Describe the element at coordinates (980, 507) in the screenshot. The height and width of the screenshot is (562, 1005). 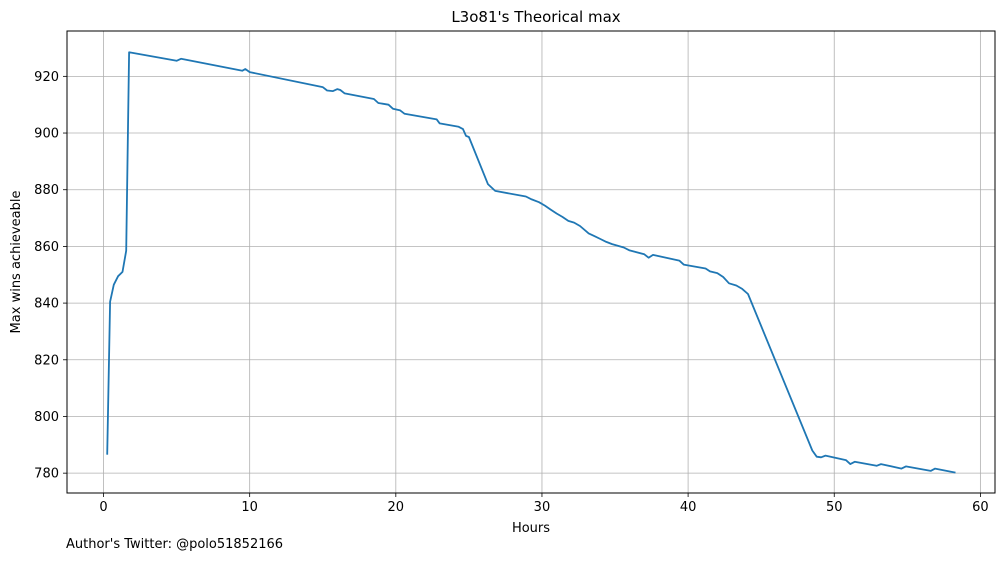
I see `x-tick-label: 60` at that location.